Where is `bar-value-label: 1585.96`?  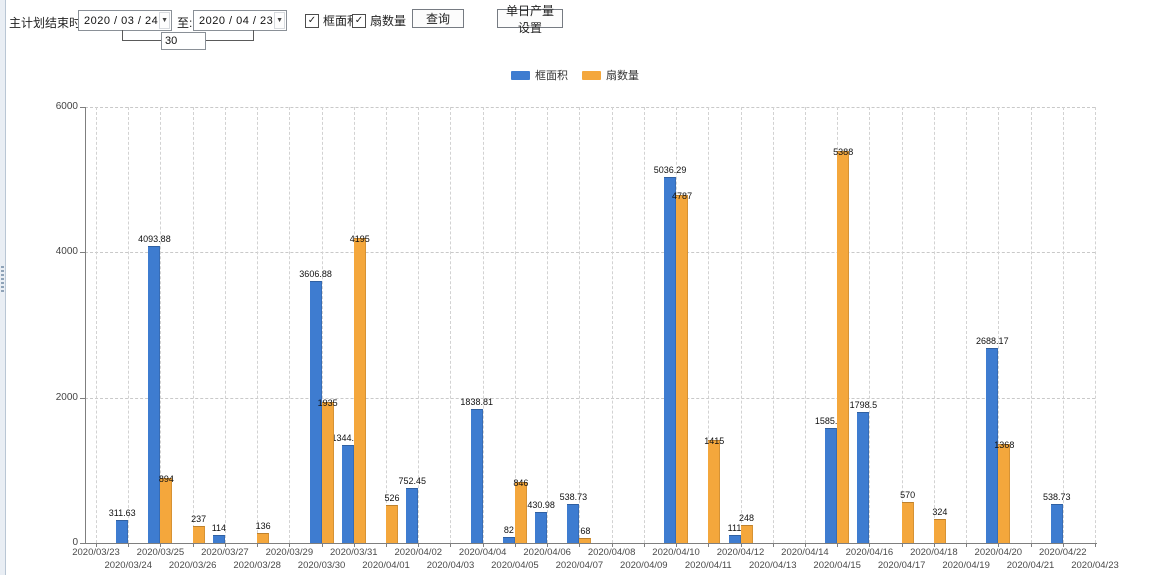 bar-value-label: 1585.96 is located at coordinates (831, 420).